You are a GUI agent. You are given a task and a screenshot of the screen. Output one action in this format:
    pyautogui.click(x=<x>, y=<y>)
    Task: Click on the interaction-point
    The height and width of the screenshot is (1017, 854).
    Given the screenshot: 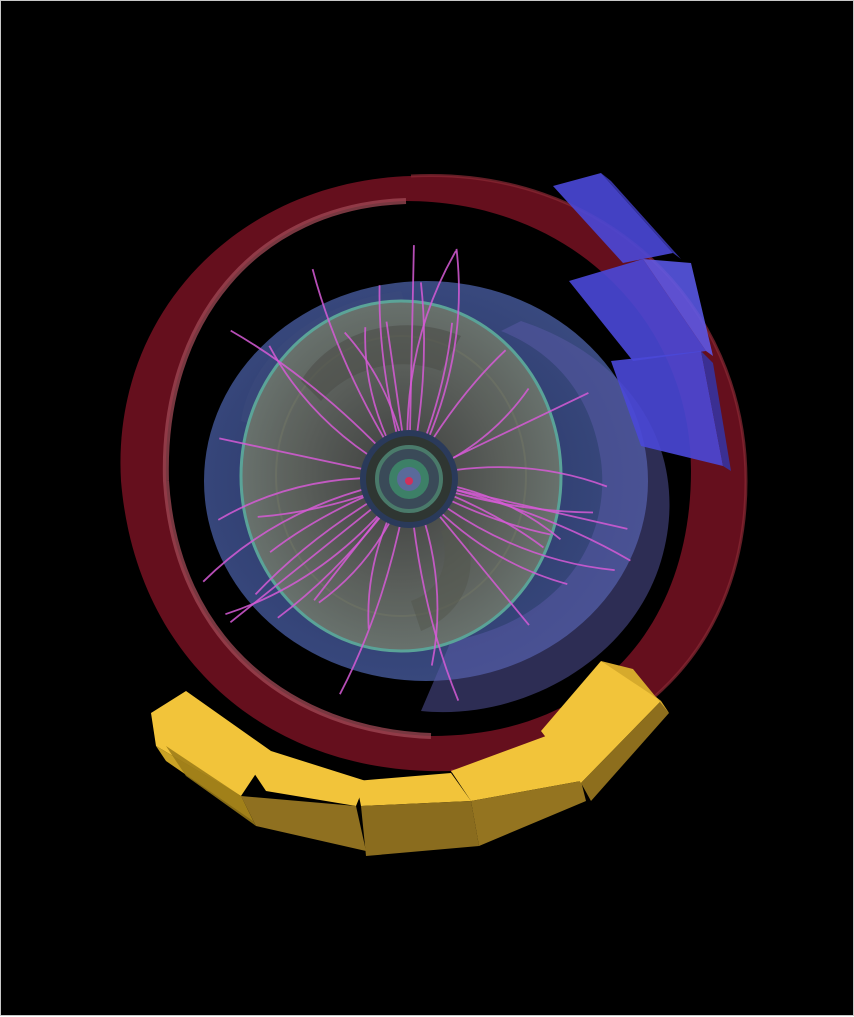 What is the action you would take?
    pyautogui.click(x=409, y=481)
    